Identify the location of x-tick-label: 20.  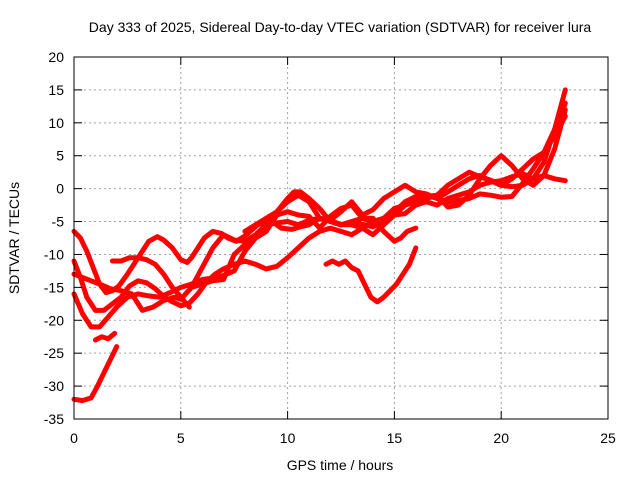
(501, 438).